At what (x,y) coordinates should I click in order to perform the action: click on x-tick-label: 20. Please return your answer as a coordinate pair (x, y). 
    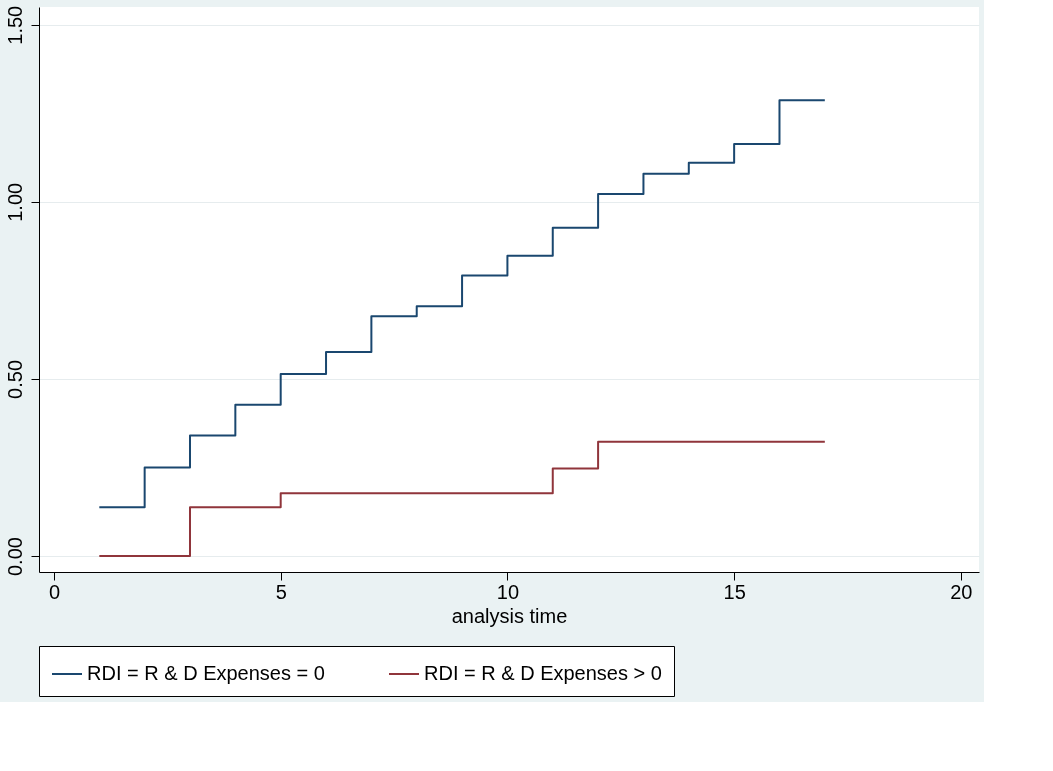
    Looking at the image, I should click on (961, 591).